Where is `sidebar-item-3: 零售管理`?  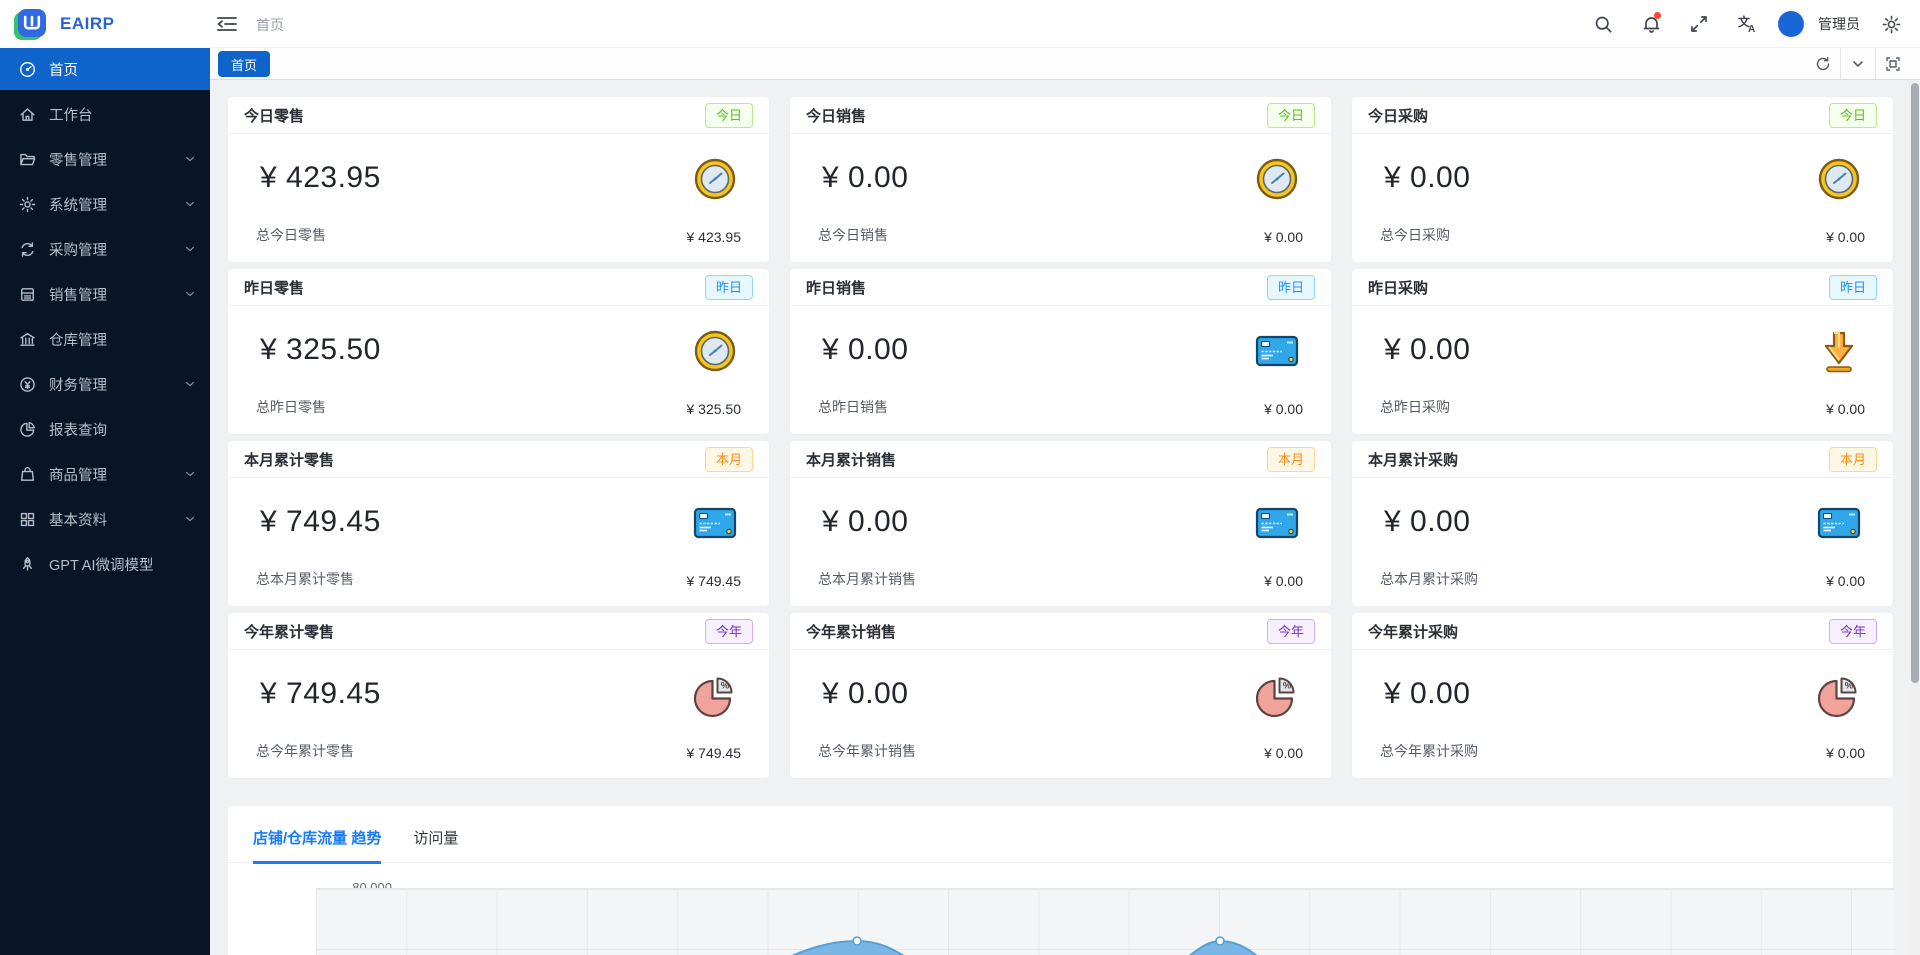
sidebar-item-3: 零售管理 is located at coordinates (105, 159).